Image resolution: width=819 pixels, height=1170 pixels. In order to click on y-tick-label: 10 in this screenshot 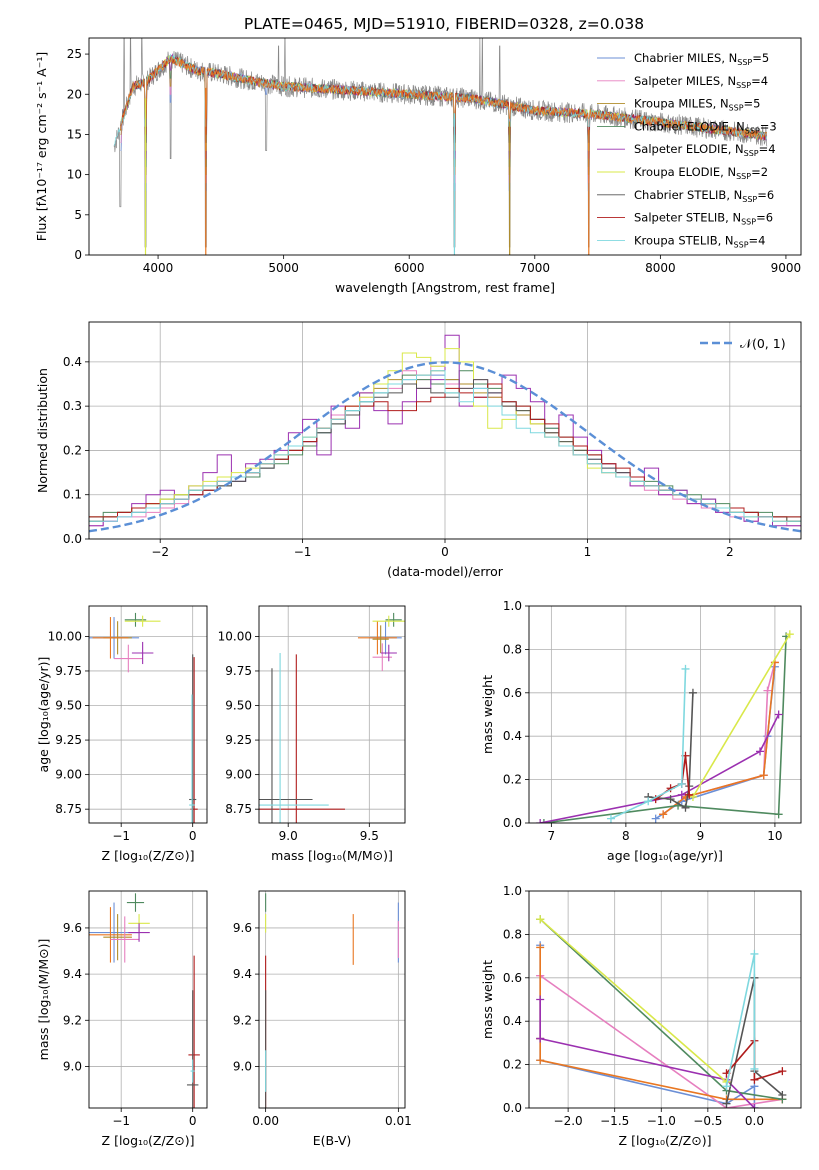, I will do `click(74, 175)`.